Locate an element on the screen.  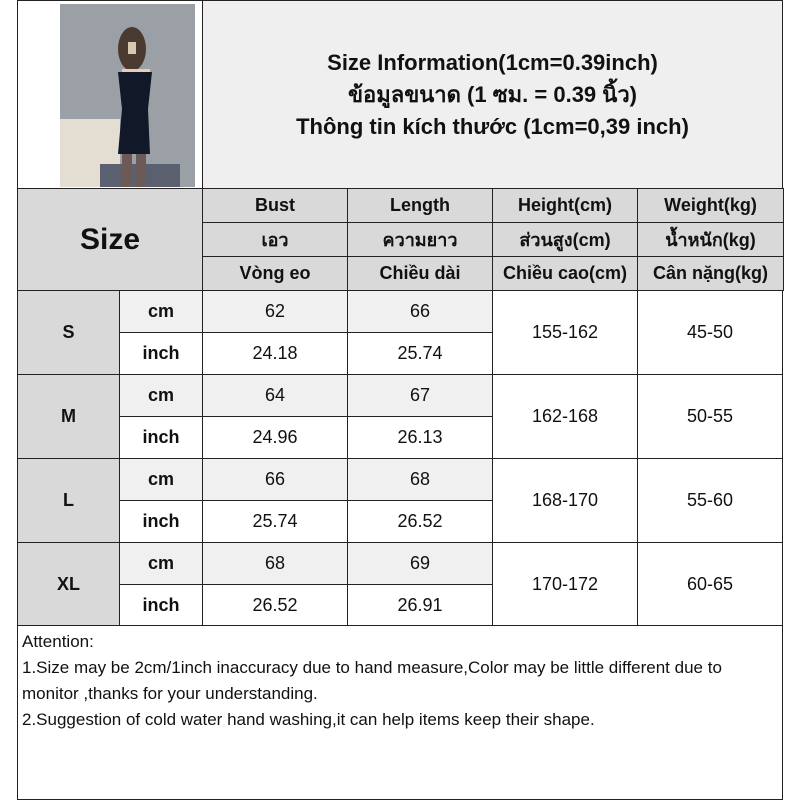
bust-inch: 26.52 is located at coordinates (275, 605).